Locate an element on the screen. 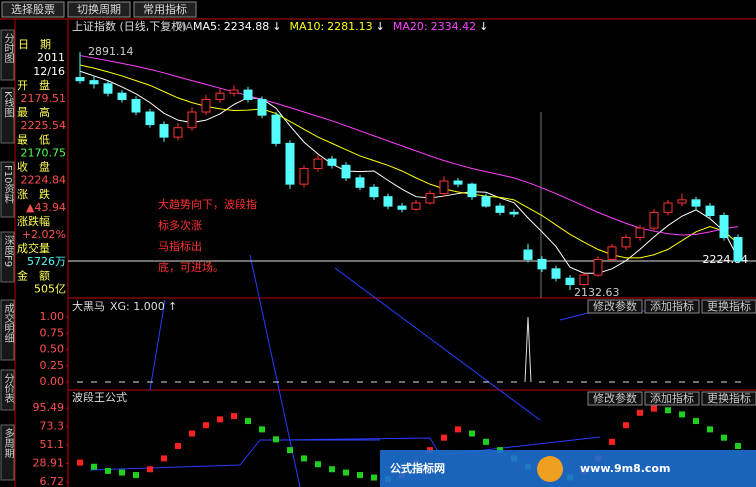 The image size is (756, 487). info-label: 涨跌幅 is located at coordinates (33, 221).